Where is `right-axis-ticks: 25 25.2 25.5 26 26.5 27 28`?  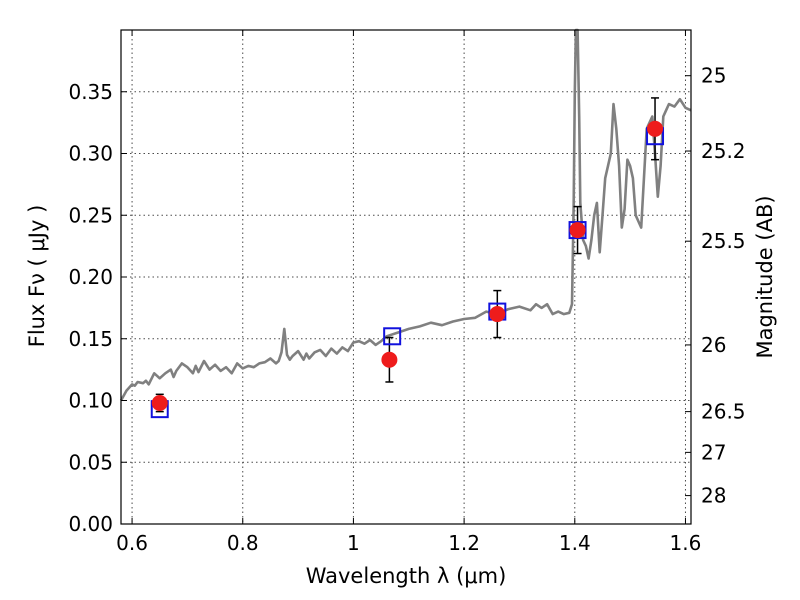
right-axis-ticks: 25 25.2 25.5 26 26.5 27 28 is located at coordinates (715, 286).